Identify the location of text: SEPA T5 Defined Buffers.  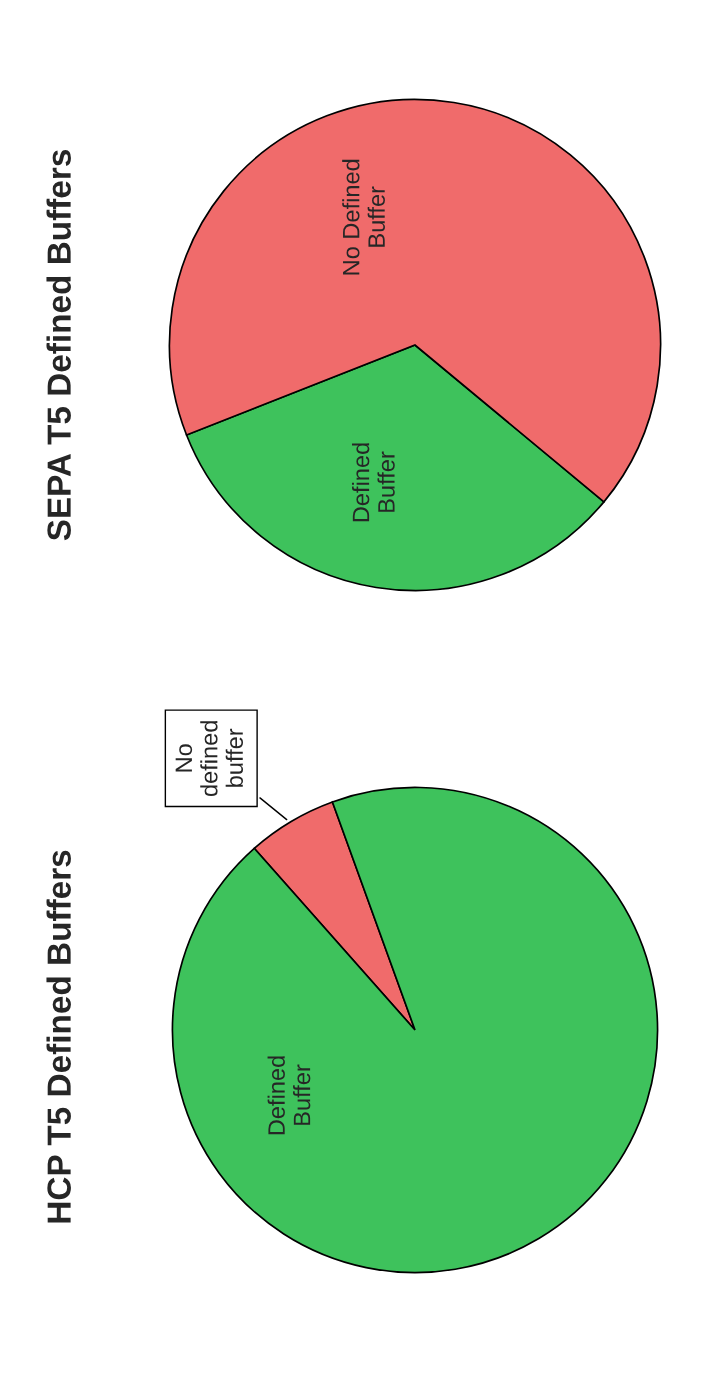
(58, 345).